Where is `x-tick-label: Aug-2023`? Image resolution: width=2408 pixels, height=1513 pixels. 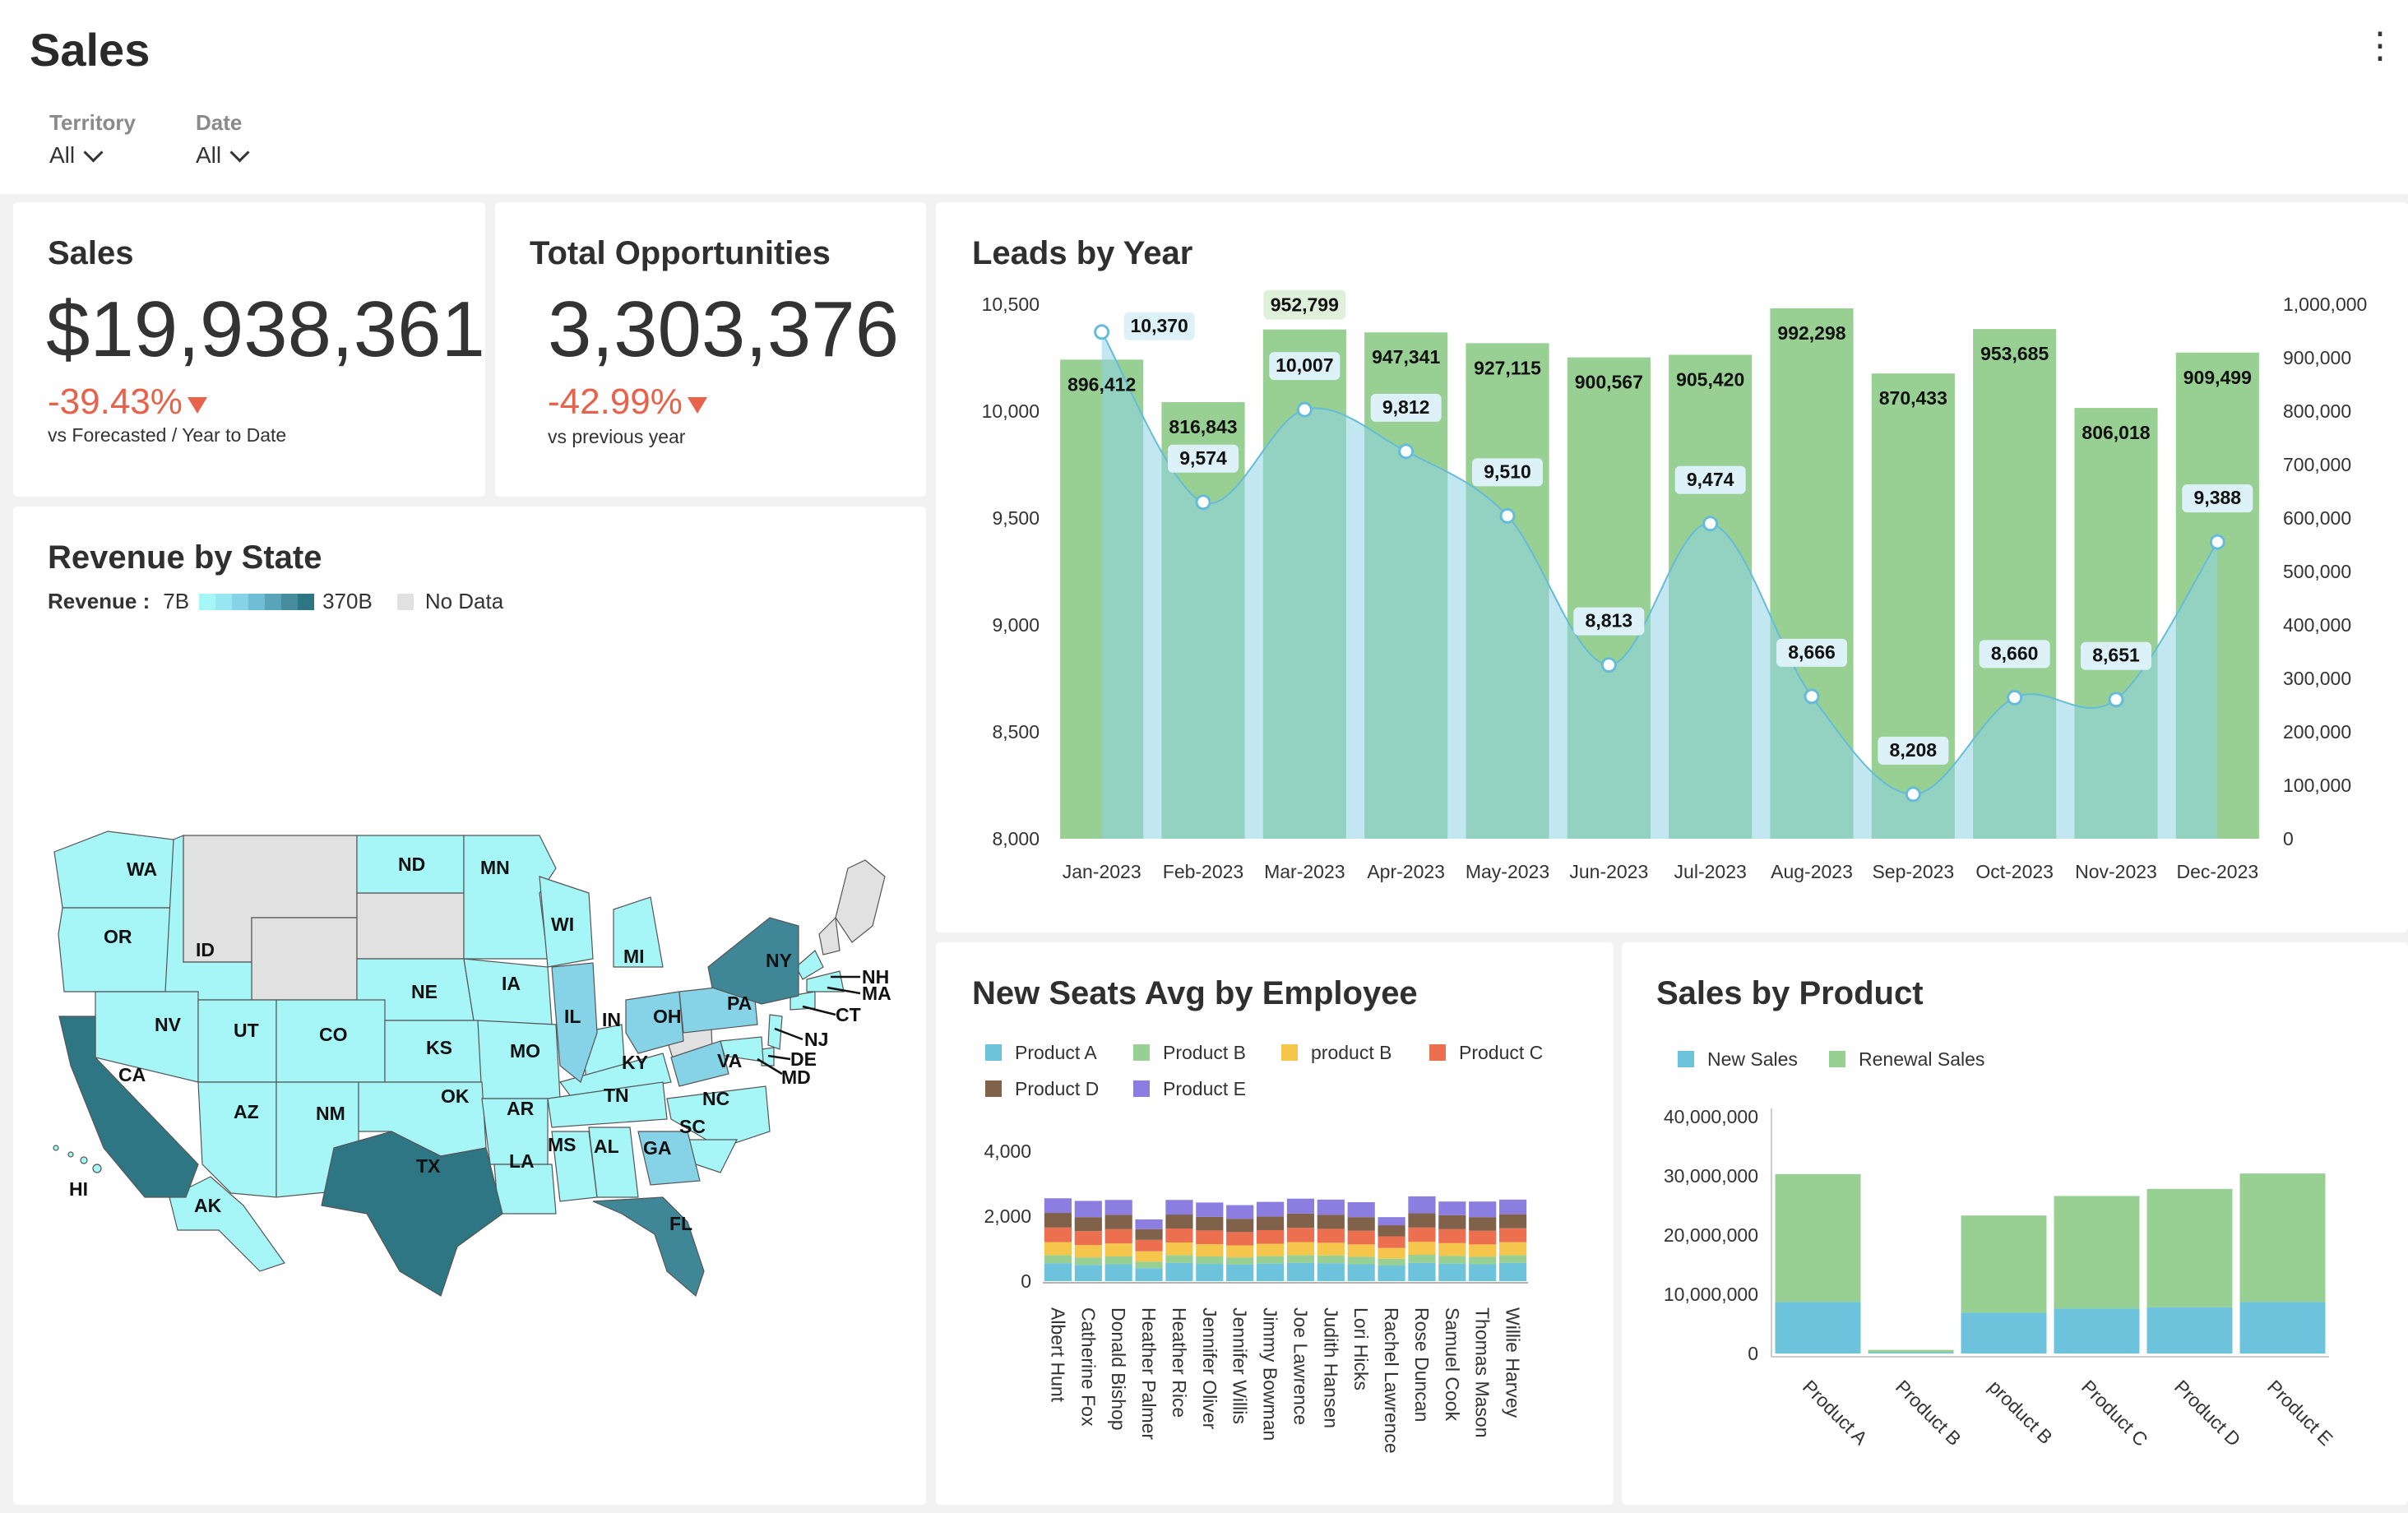 x-tick-label: Aug-2023 is located at coordinates (1812, 871).